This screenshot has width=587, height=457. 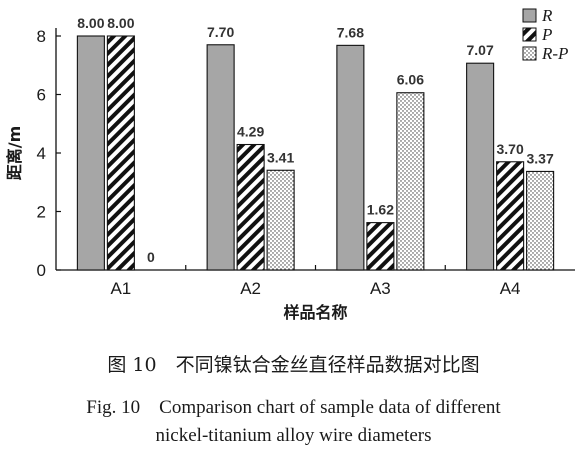 I want to click on legend-swatch-p, so click(x=529, y=34).